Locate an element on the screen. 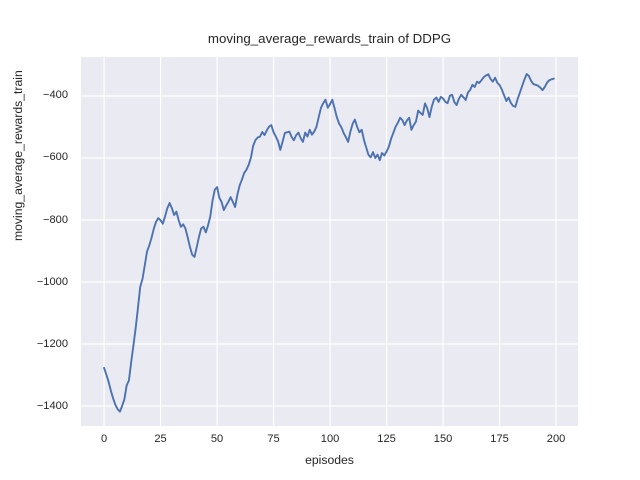 Image resolution: width=640 pixels, height=480 pixels. chart-title: moving_average_rewards_train of DDPG is located at coordinates (329, 38).